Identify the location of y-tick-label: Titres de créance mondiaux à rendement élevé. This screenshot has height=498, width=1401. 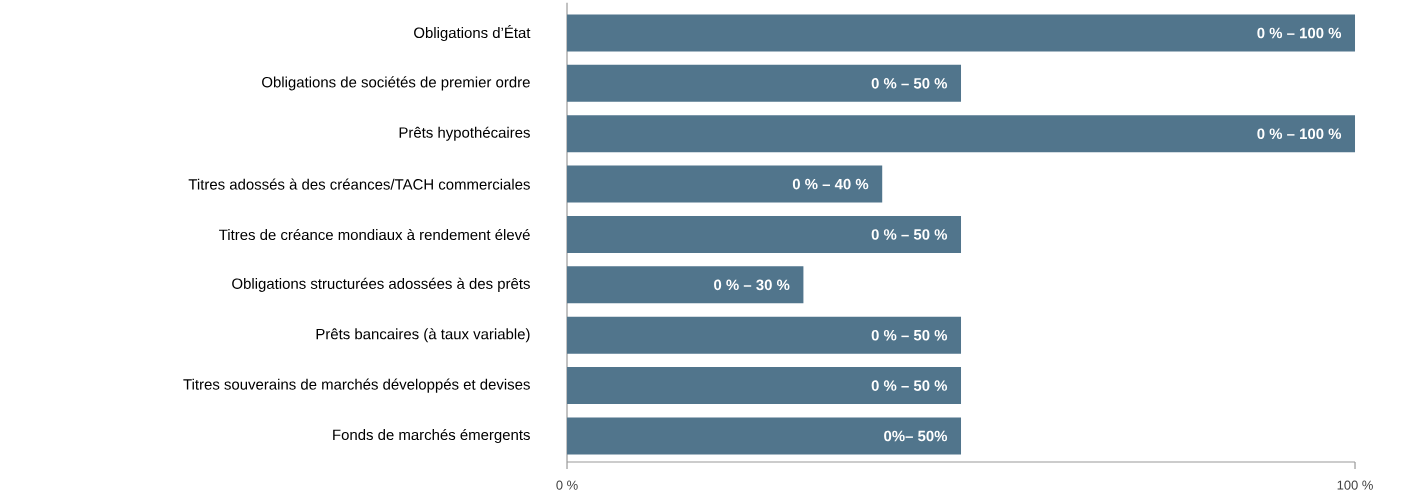
(374, 234).